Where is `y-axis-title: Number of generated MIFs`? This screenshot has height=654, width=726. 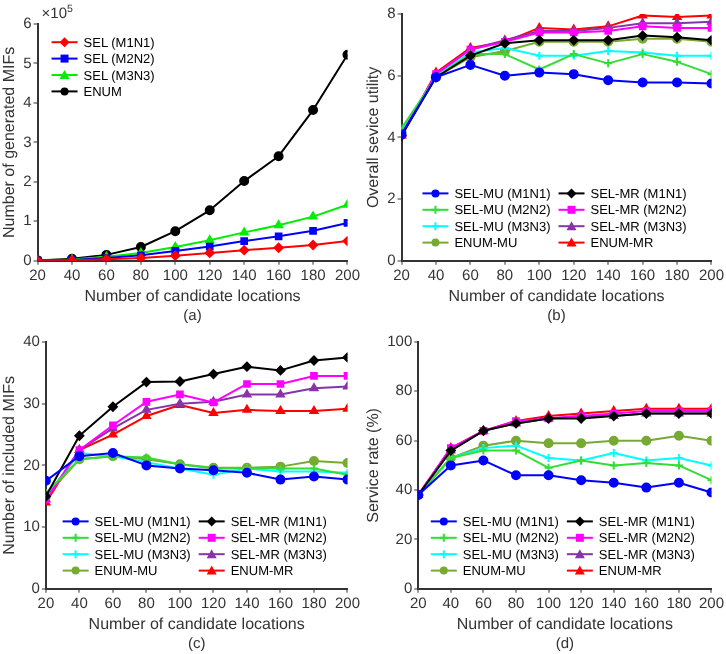
y-axis-title: Number of generated MIFs is located at coordinates (9, 142).